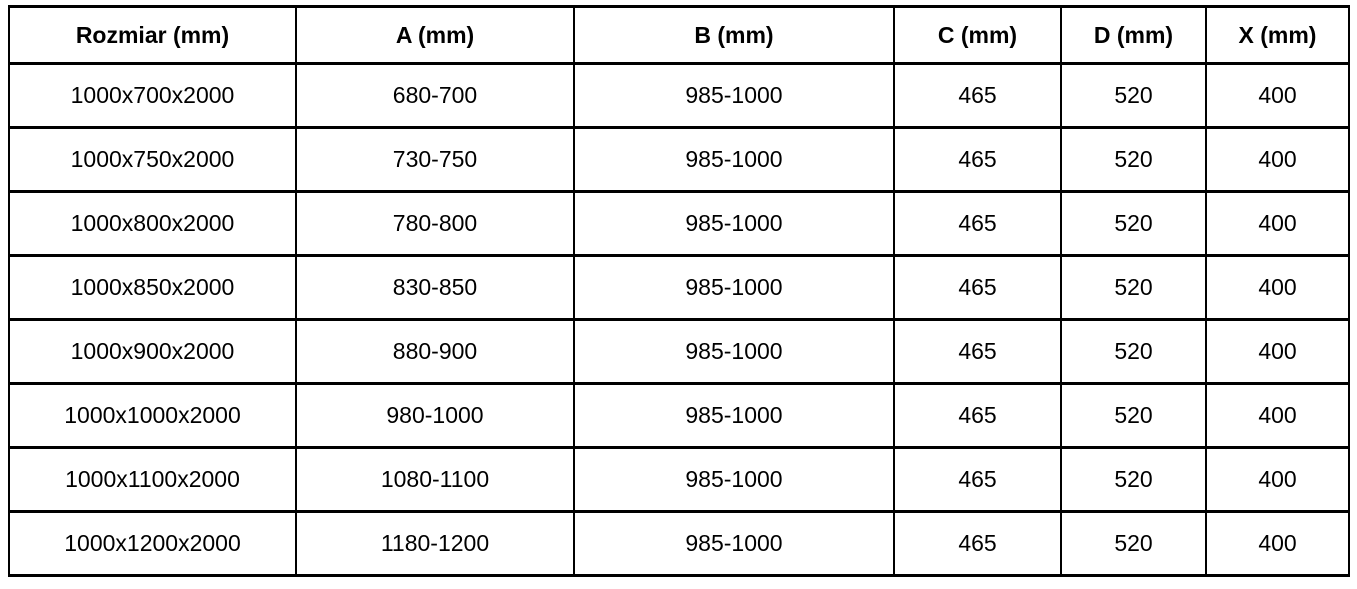  I want to click on table-row: 1000x800x2000 780-800 985-1000 465 520 400, so click(679, 223).